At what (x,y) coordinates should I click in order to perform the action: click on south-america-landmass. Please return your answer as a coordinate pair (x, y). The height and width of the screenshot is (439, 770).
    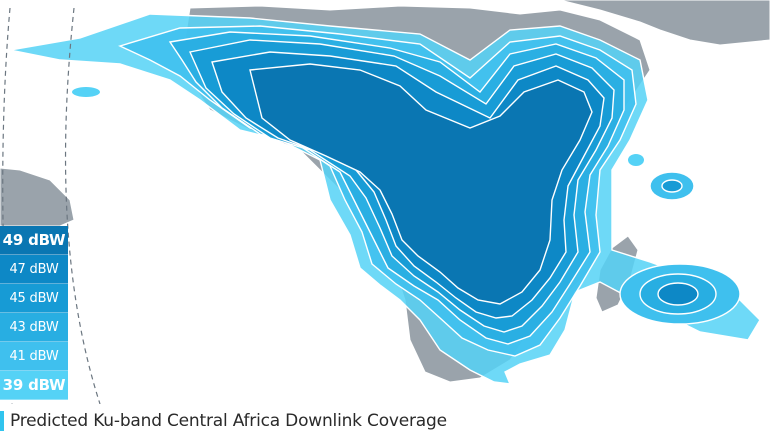
    Looking at the image, I should click on (37, 197).